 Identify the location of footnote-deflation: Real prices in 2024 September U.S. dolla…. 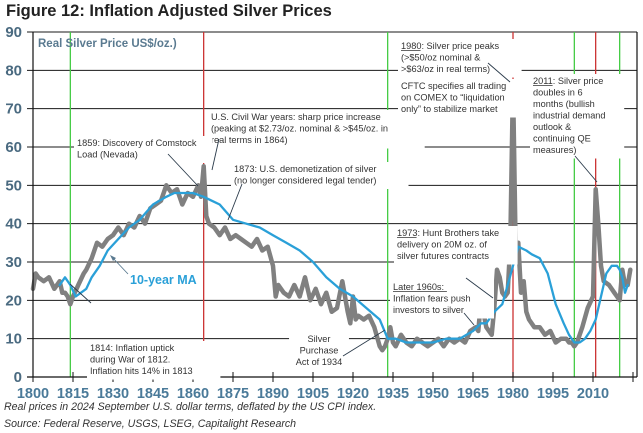
(190, 407).